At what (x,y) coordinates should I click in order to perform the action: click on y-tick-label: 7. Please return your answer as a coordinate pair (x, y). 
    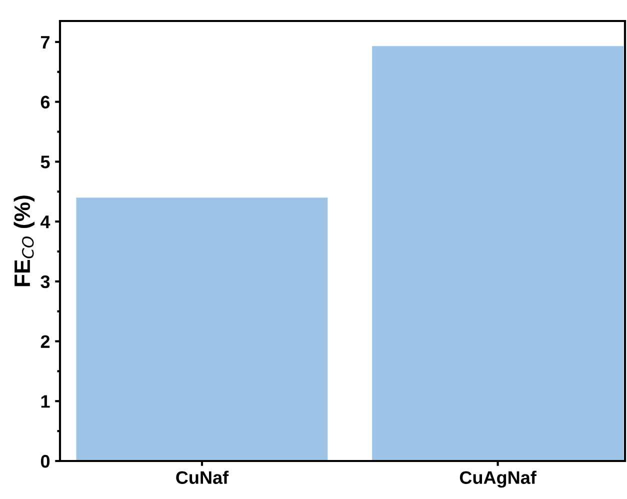
    Looking at the image, I should click on (45, 42).